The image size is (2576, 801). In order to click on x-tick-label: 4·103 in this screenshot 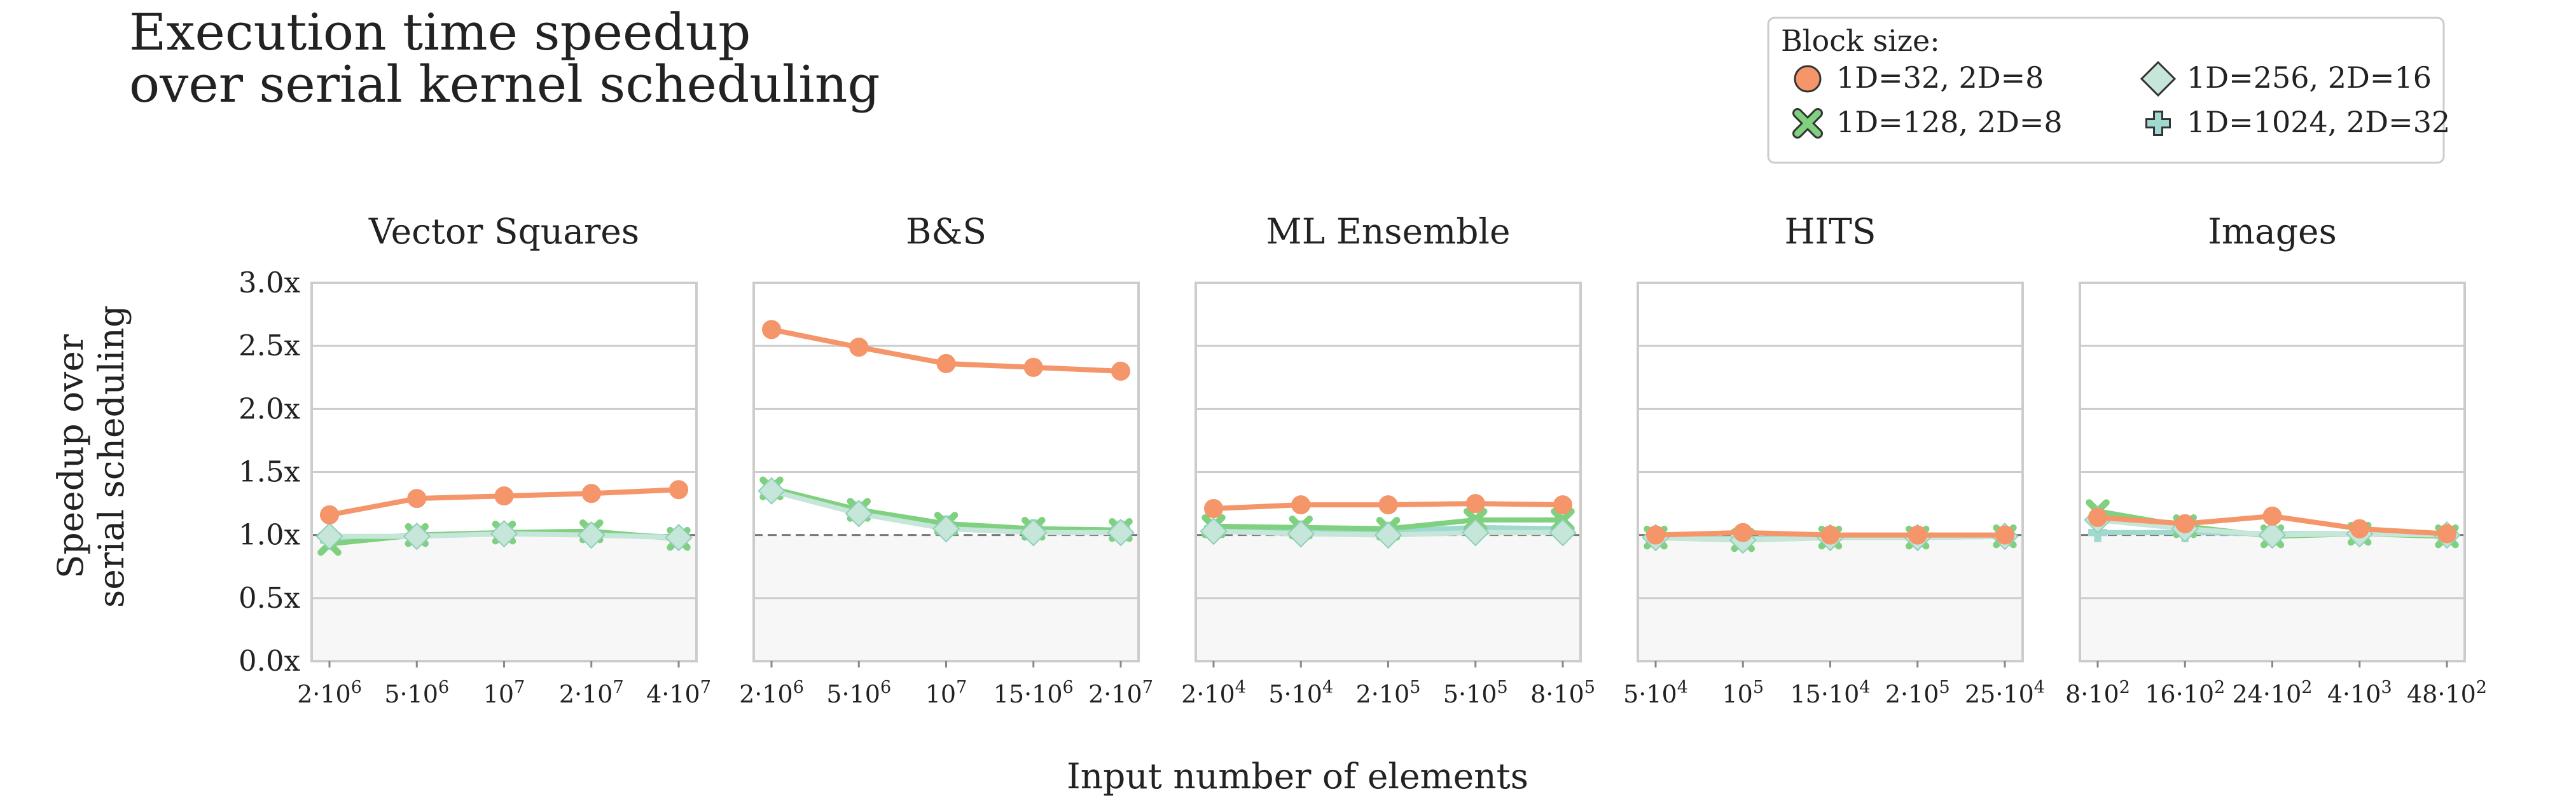, I will do `click(2359, 693)`.